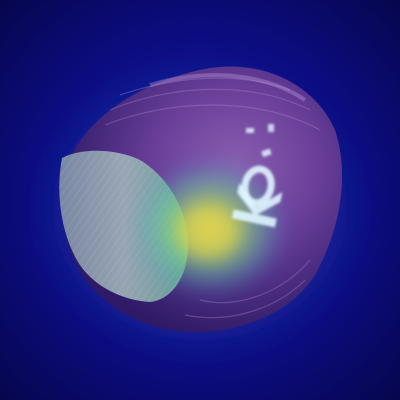  Describe the element at coordinates (228, 87) in the screenshot. I see `shell-highlight` at that location.